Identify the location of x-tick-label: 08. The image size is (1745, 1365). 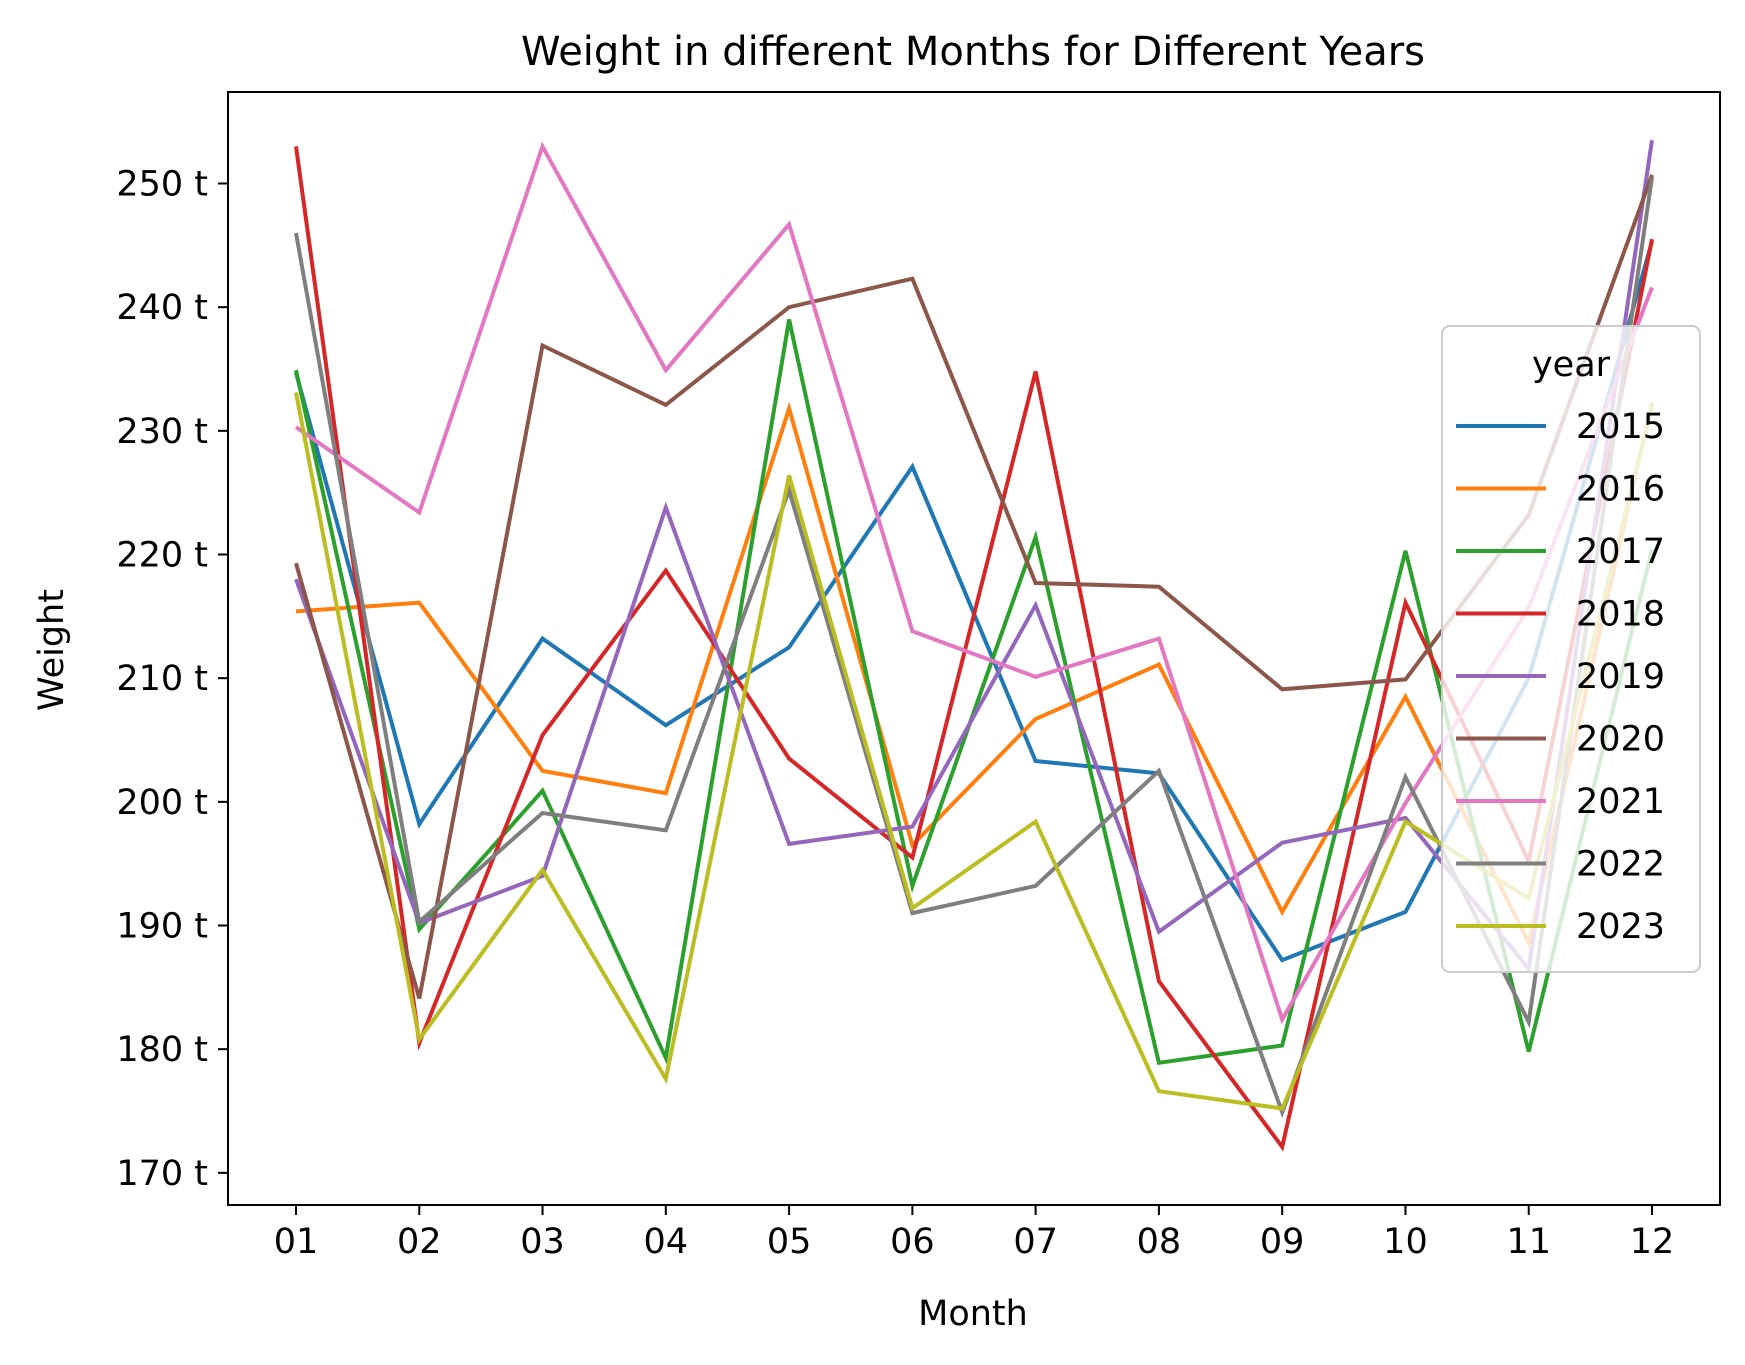
(1159, 1242).